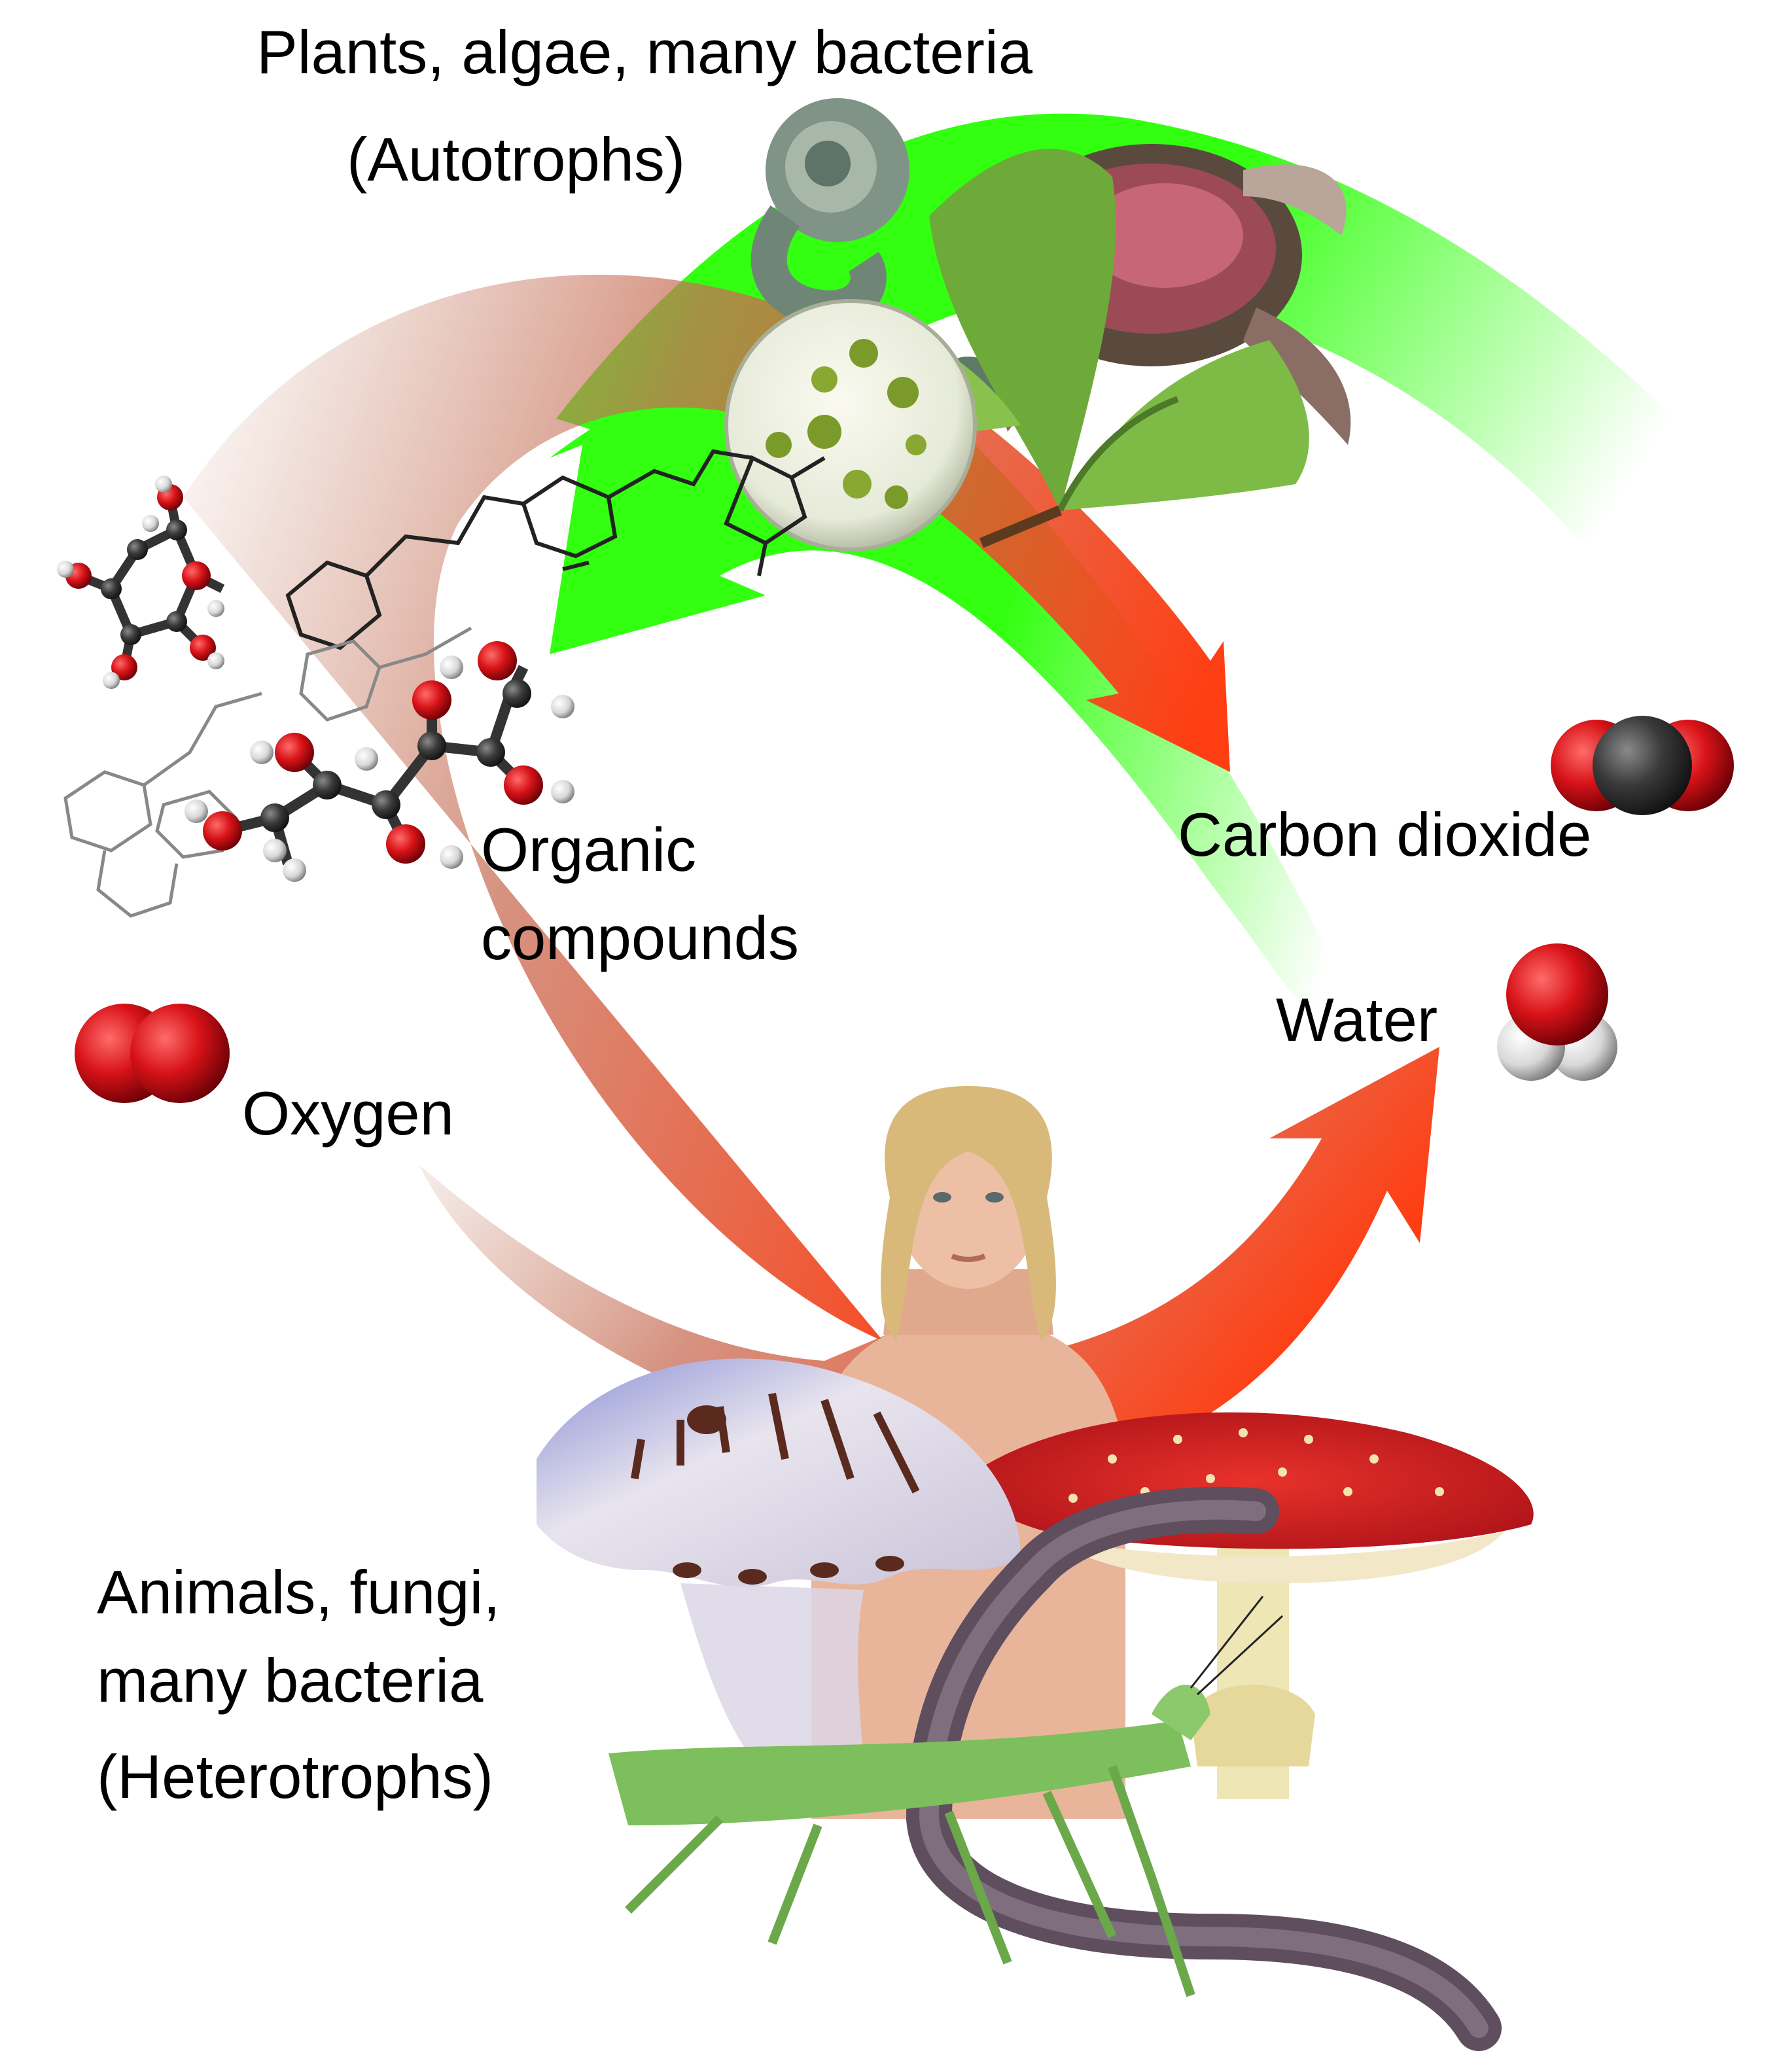 This screenshot has height=2072, width=1781. Describe the element at coordinates (1357, 1019) in the screenshot. I see `water-label: Water` at that location.